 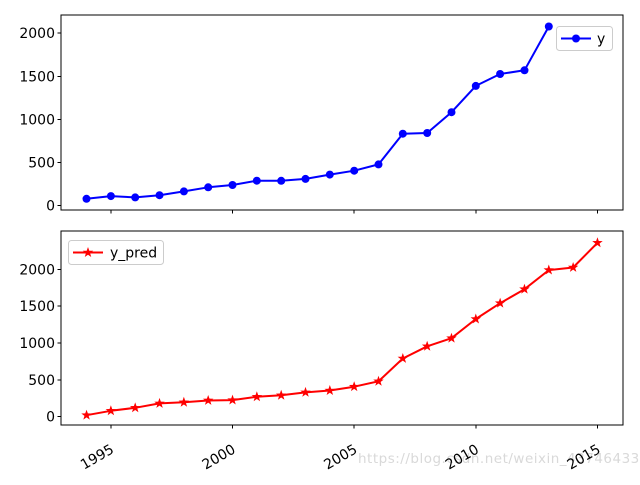 What do you see at coordinates (462, 458) in the screenshot?
I see `x-tick-label: 2010` at bounding box center [462, 458].